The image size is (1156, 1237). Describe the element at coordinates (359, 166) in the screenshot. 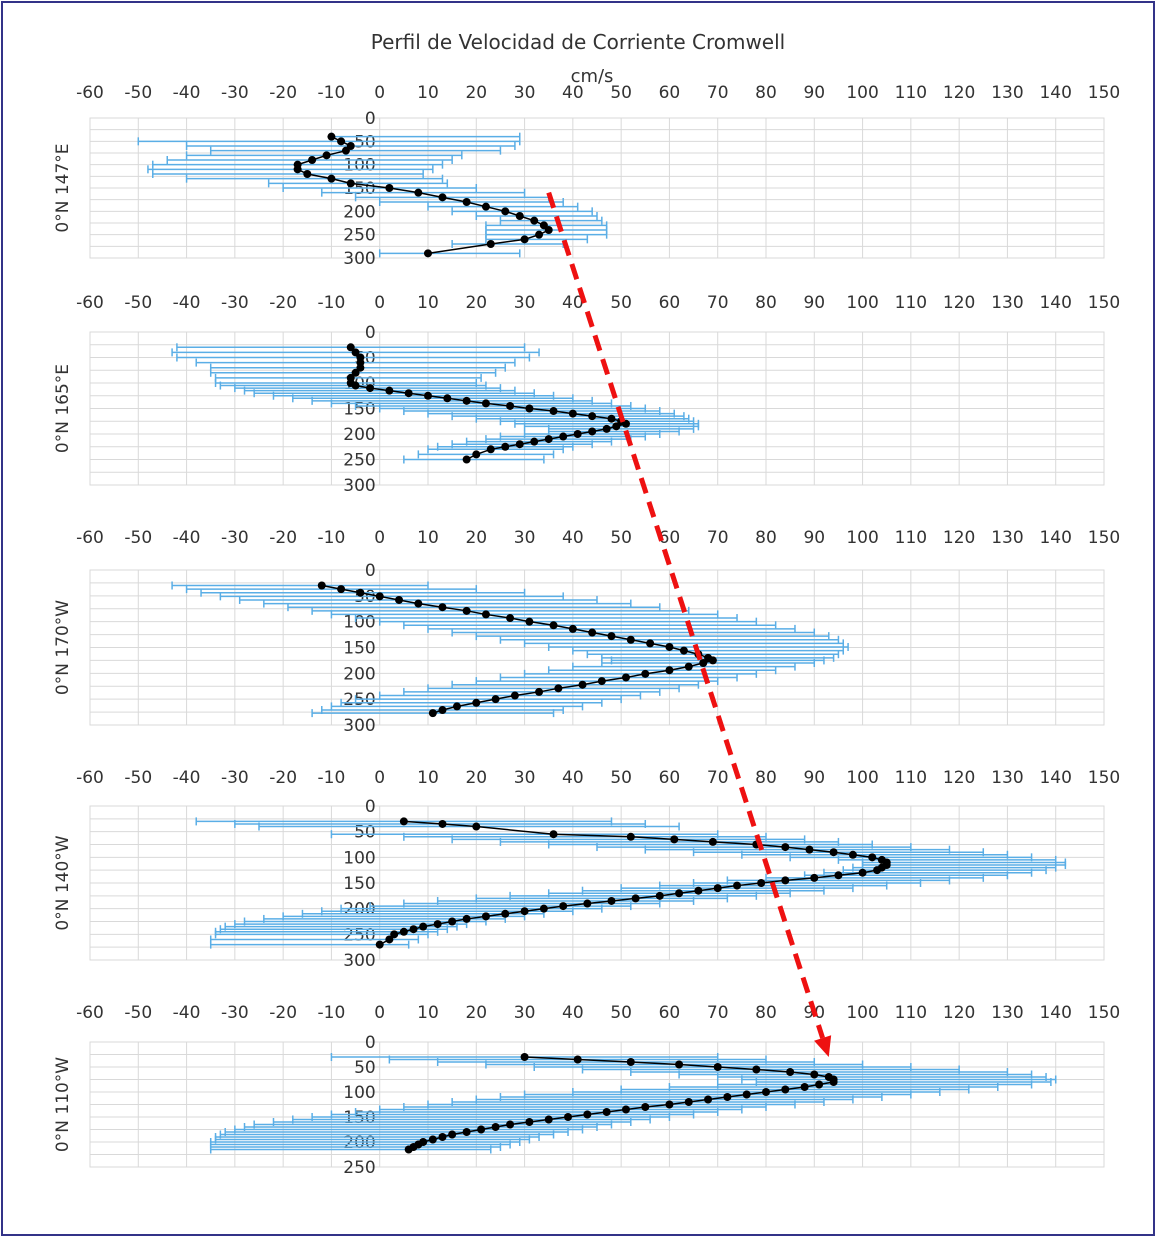

I see `y-tick-label: 100` at that location.